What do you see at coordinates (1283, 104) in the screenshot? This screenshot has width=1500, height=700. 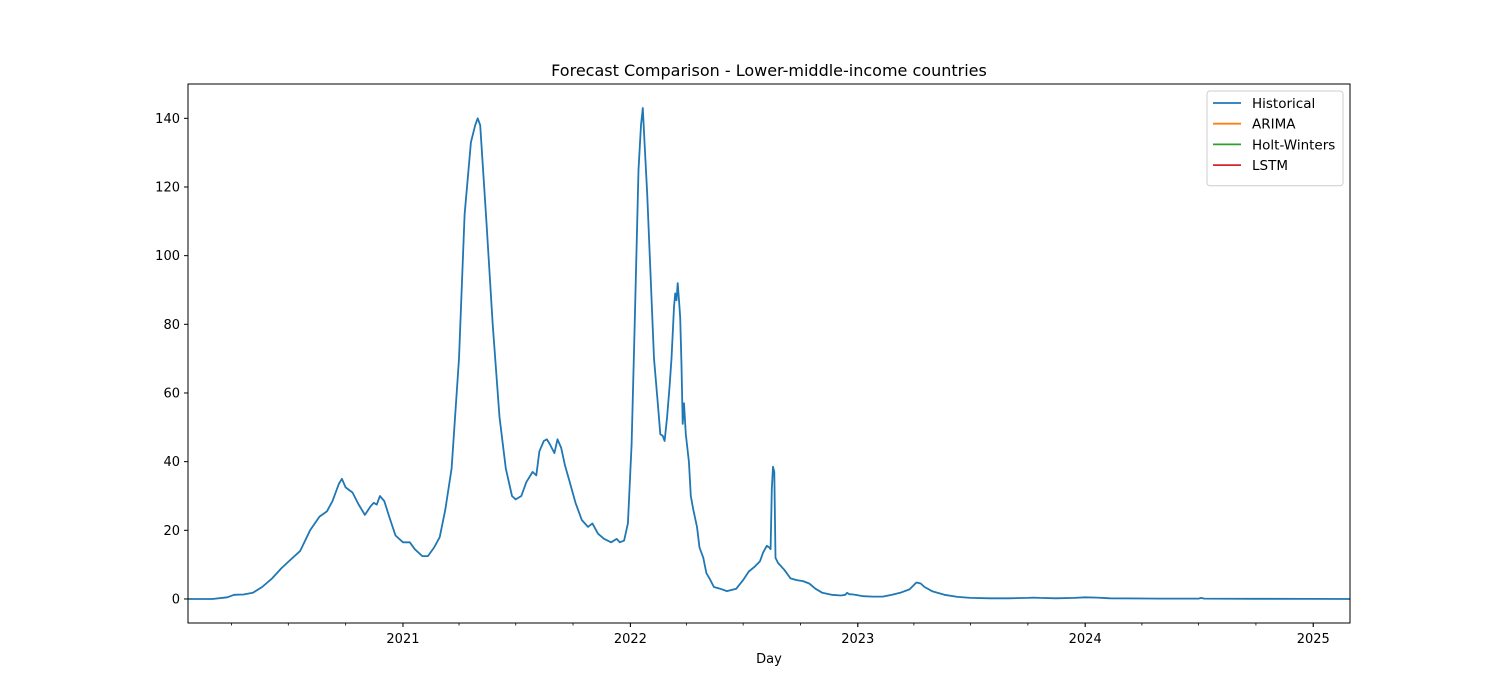 I see `legend-label-historical: Historical` at bounding box center [1283, 104].